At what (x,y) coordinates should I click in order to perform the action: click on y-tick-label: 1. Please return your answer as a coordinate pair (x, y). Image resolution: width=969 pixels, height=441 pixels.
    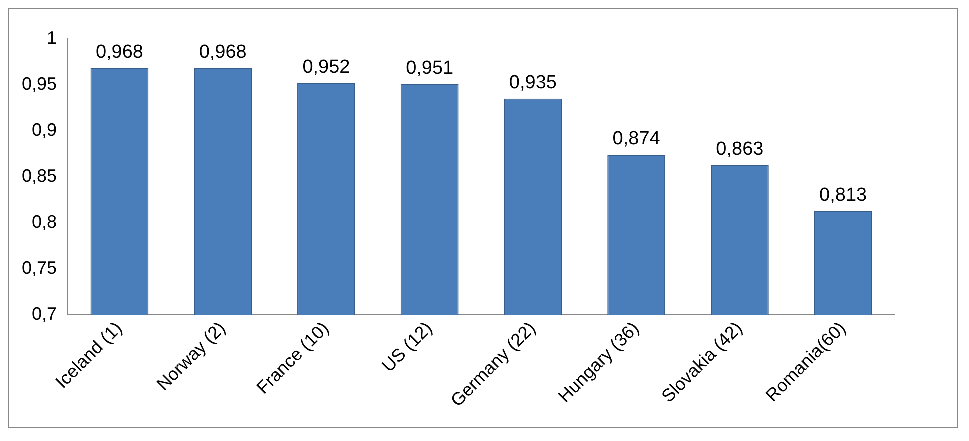
    Looking at the image, I should click on (52, 38).